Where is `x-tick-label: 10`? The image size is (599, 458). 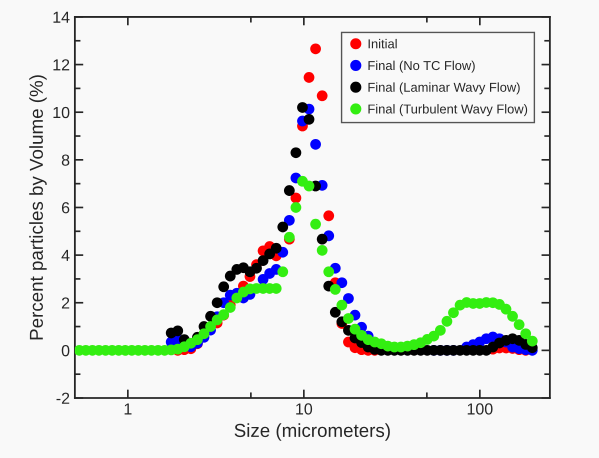 x-tick-label: 10 is located at coordinates (304, 409).